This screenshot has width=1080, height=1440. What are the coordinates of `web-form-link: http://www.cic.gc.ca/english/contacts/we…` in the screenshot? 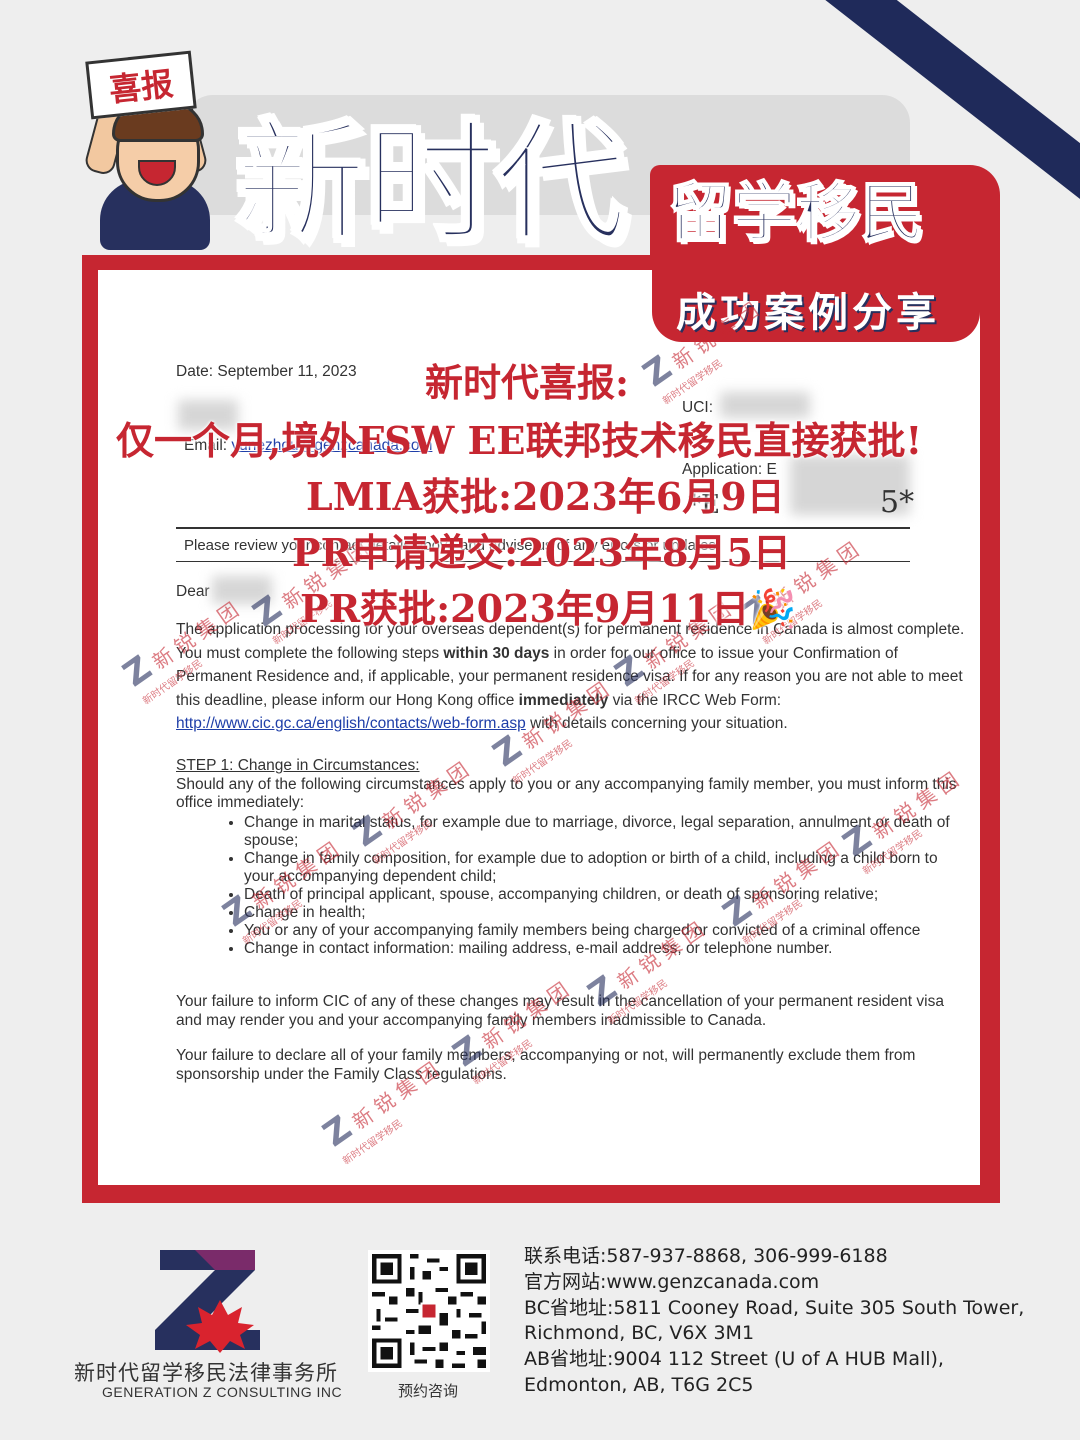 It's located at (351, 723).